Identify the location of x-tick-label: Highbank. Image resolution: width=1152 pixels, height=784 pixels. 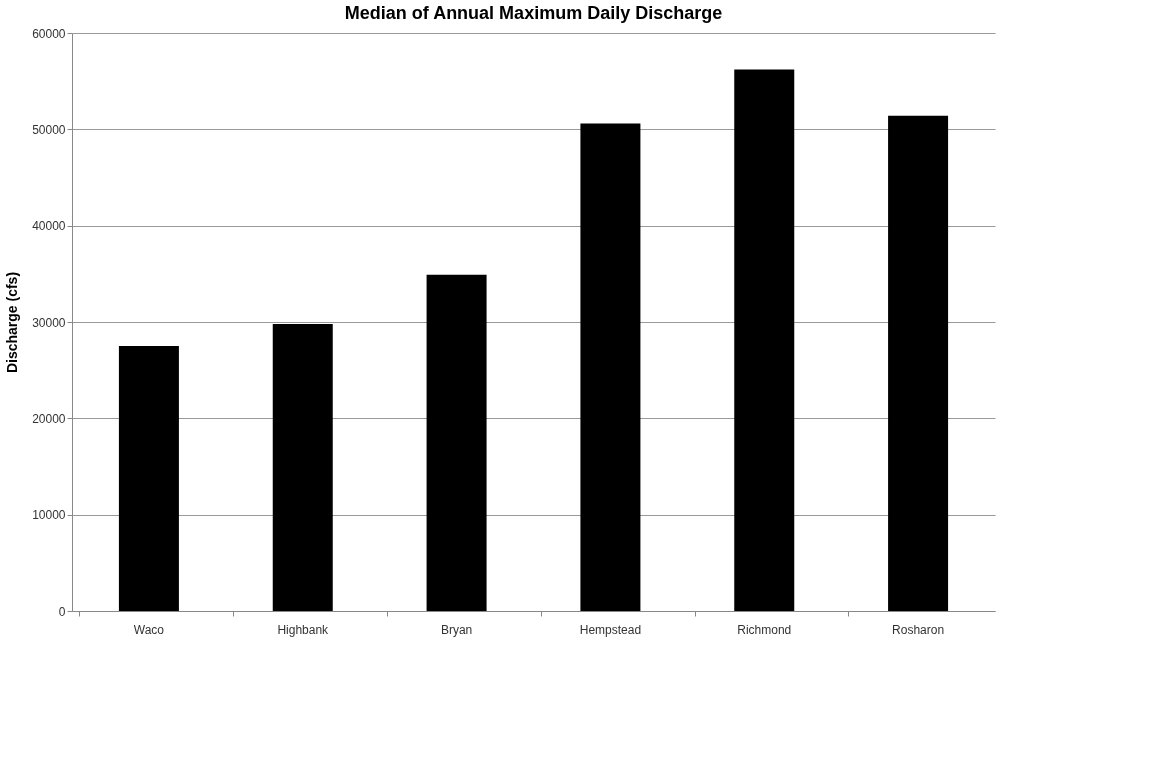
(303, 629).